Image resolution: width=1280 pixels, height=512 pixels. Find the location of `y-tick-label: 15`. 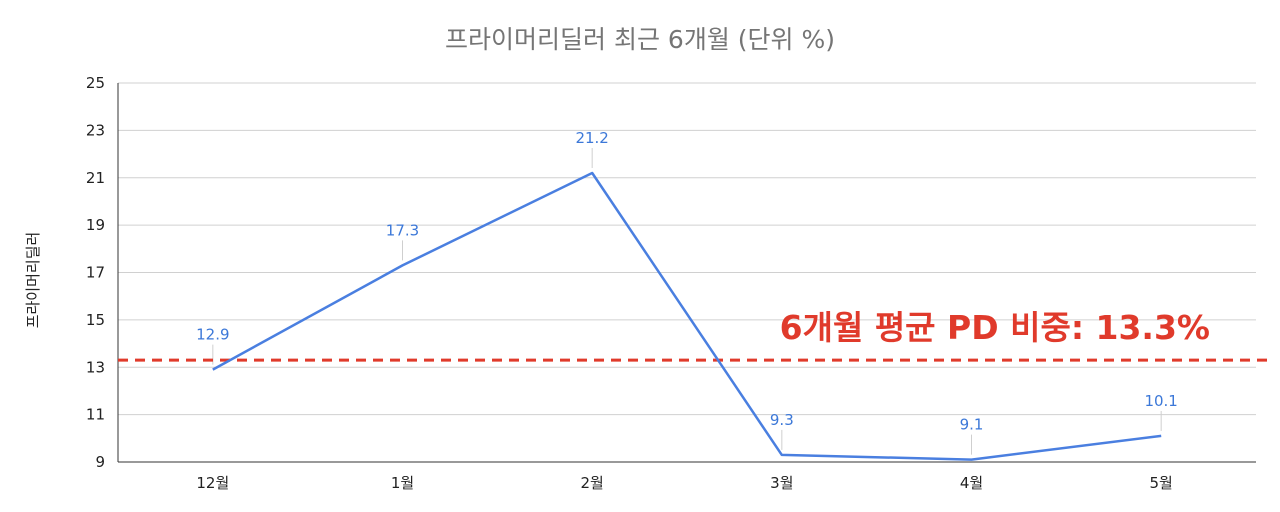

y-tick-label: 15 is located at coordinates (95, 320).